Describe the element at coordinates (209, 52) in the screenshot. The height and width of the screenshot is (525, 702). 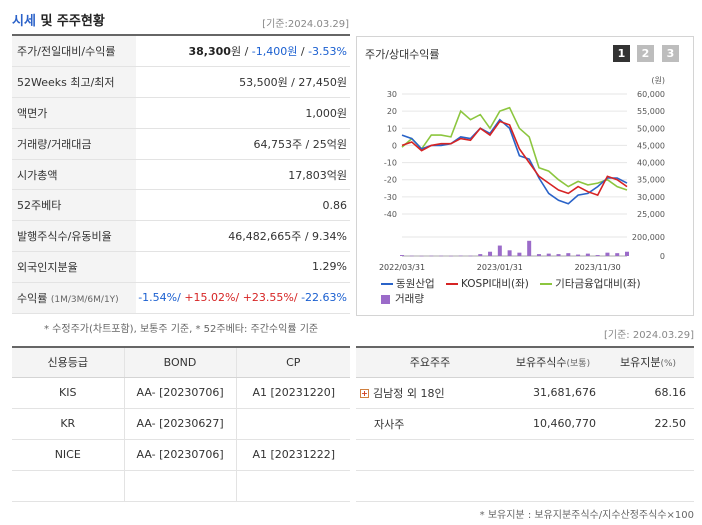
I see `current-price: 38,300` at that location.